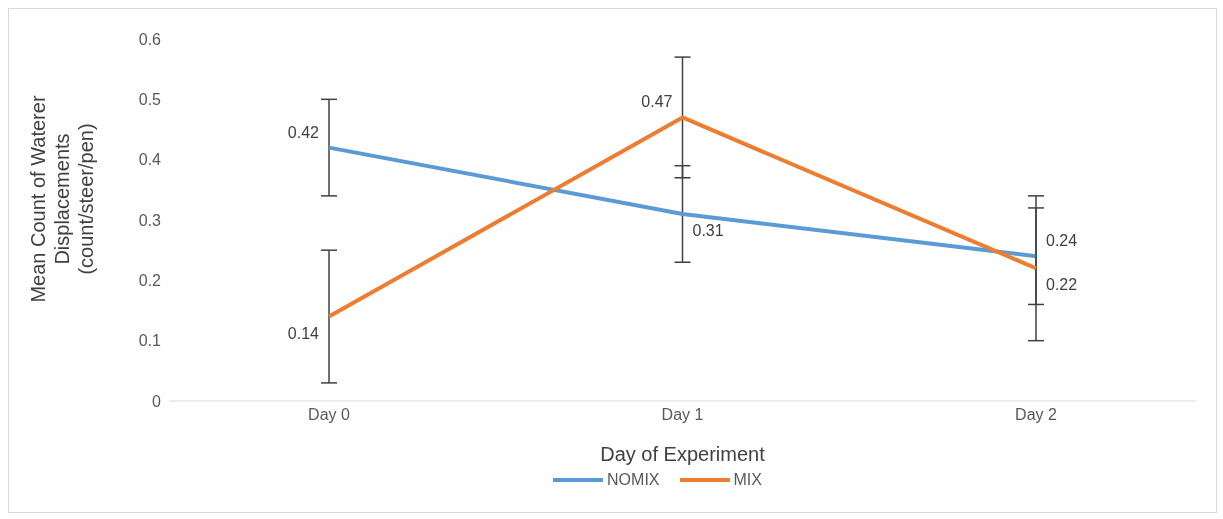 Image resolution: width=1223 pixels, height=519 pixels. What do you see at coordinates (303, 333) in the screenshot?
I see `data-label: 0.14` at bounding box center [303, 333].